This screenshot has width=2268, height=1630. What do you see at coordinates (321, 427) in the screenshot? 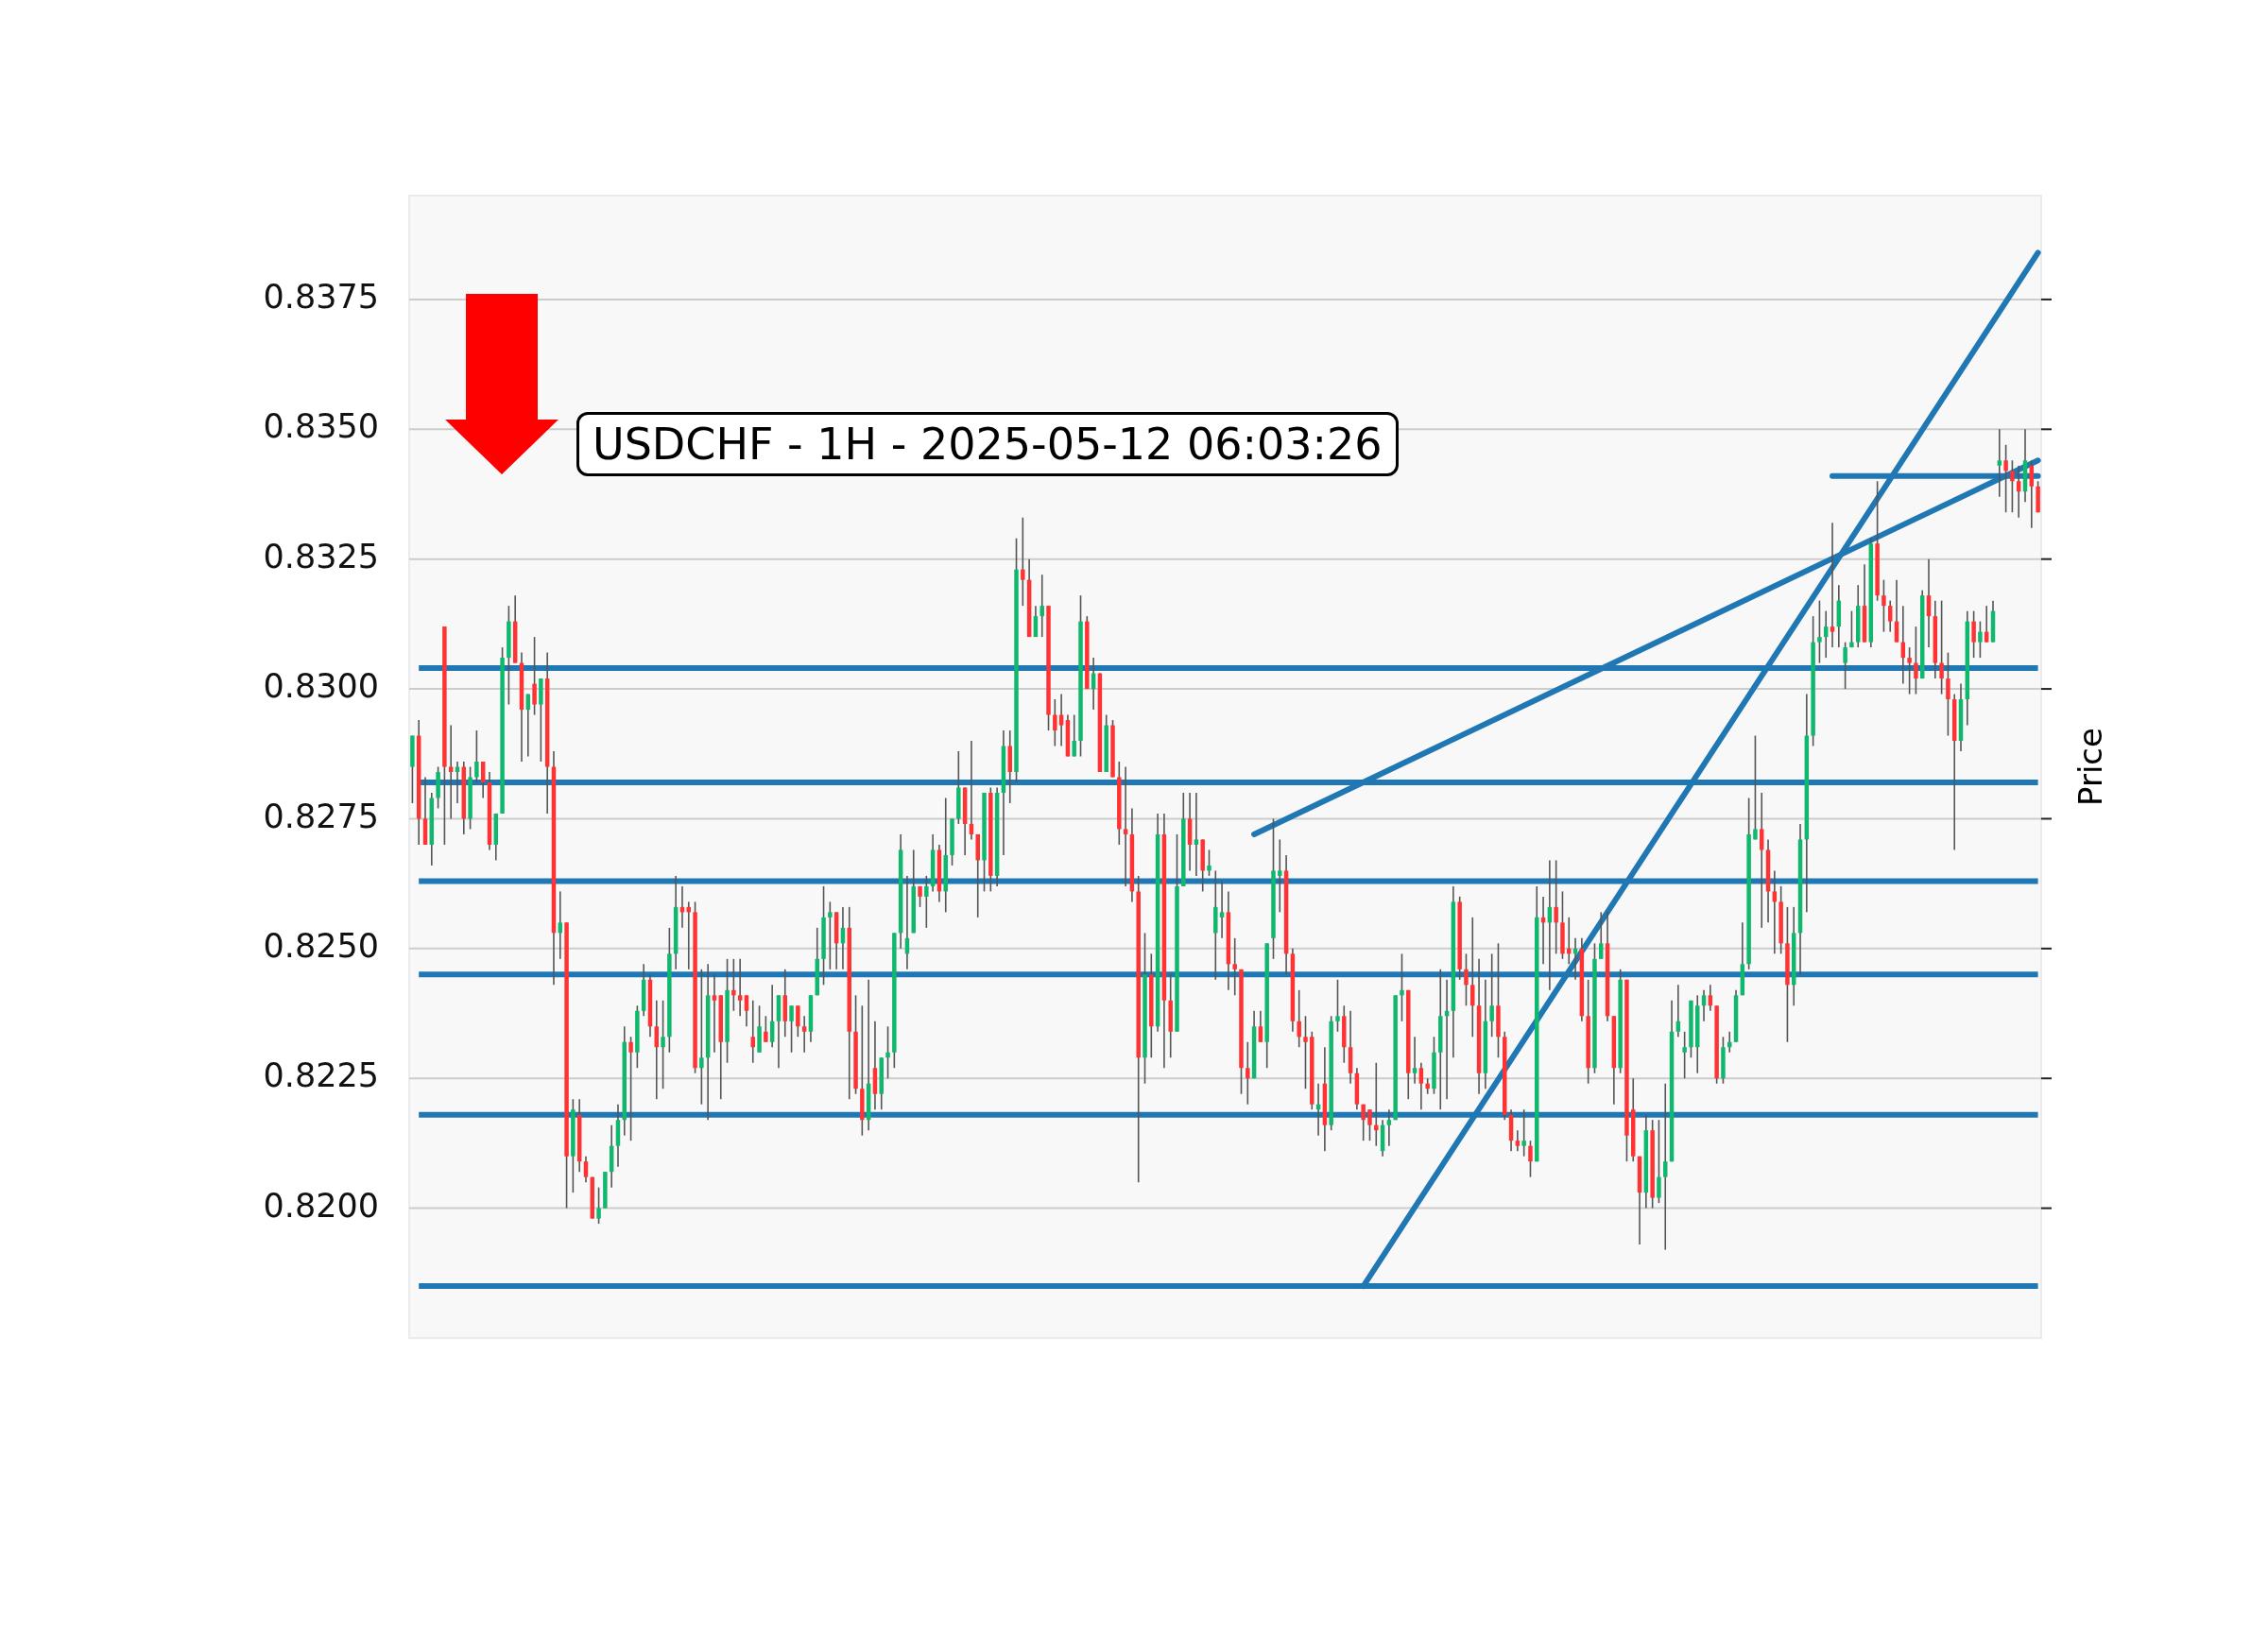
I see `y-tick-label: 0.8350` at bounding box center [321, 427].